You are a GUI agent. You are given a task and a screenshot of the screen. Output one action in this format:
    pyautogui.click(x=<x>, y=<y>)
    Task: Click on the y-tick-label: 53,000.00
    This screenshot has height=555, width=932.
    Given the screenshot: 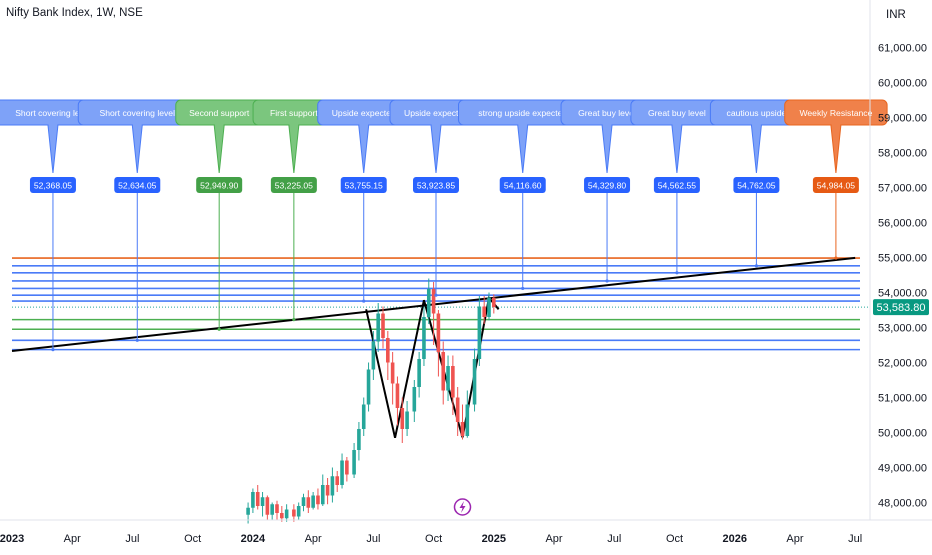 What is the action you would take?
    pyautogui.click(x=902, y=329)
    